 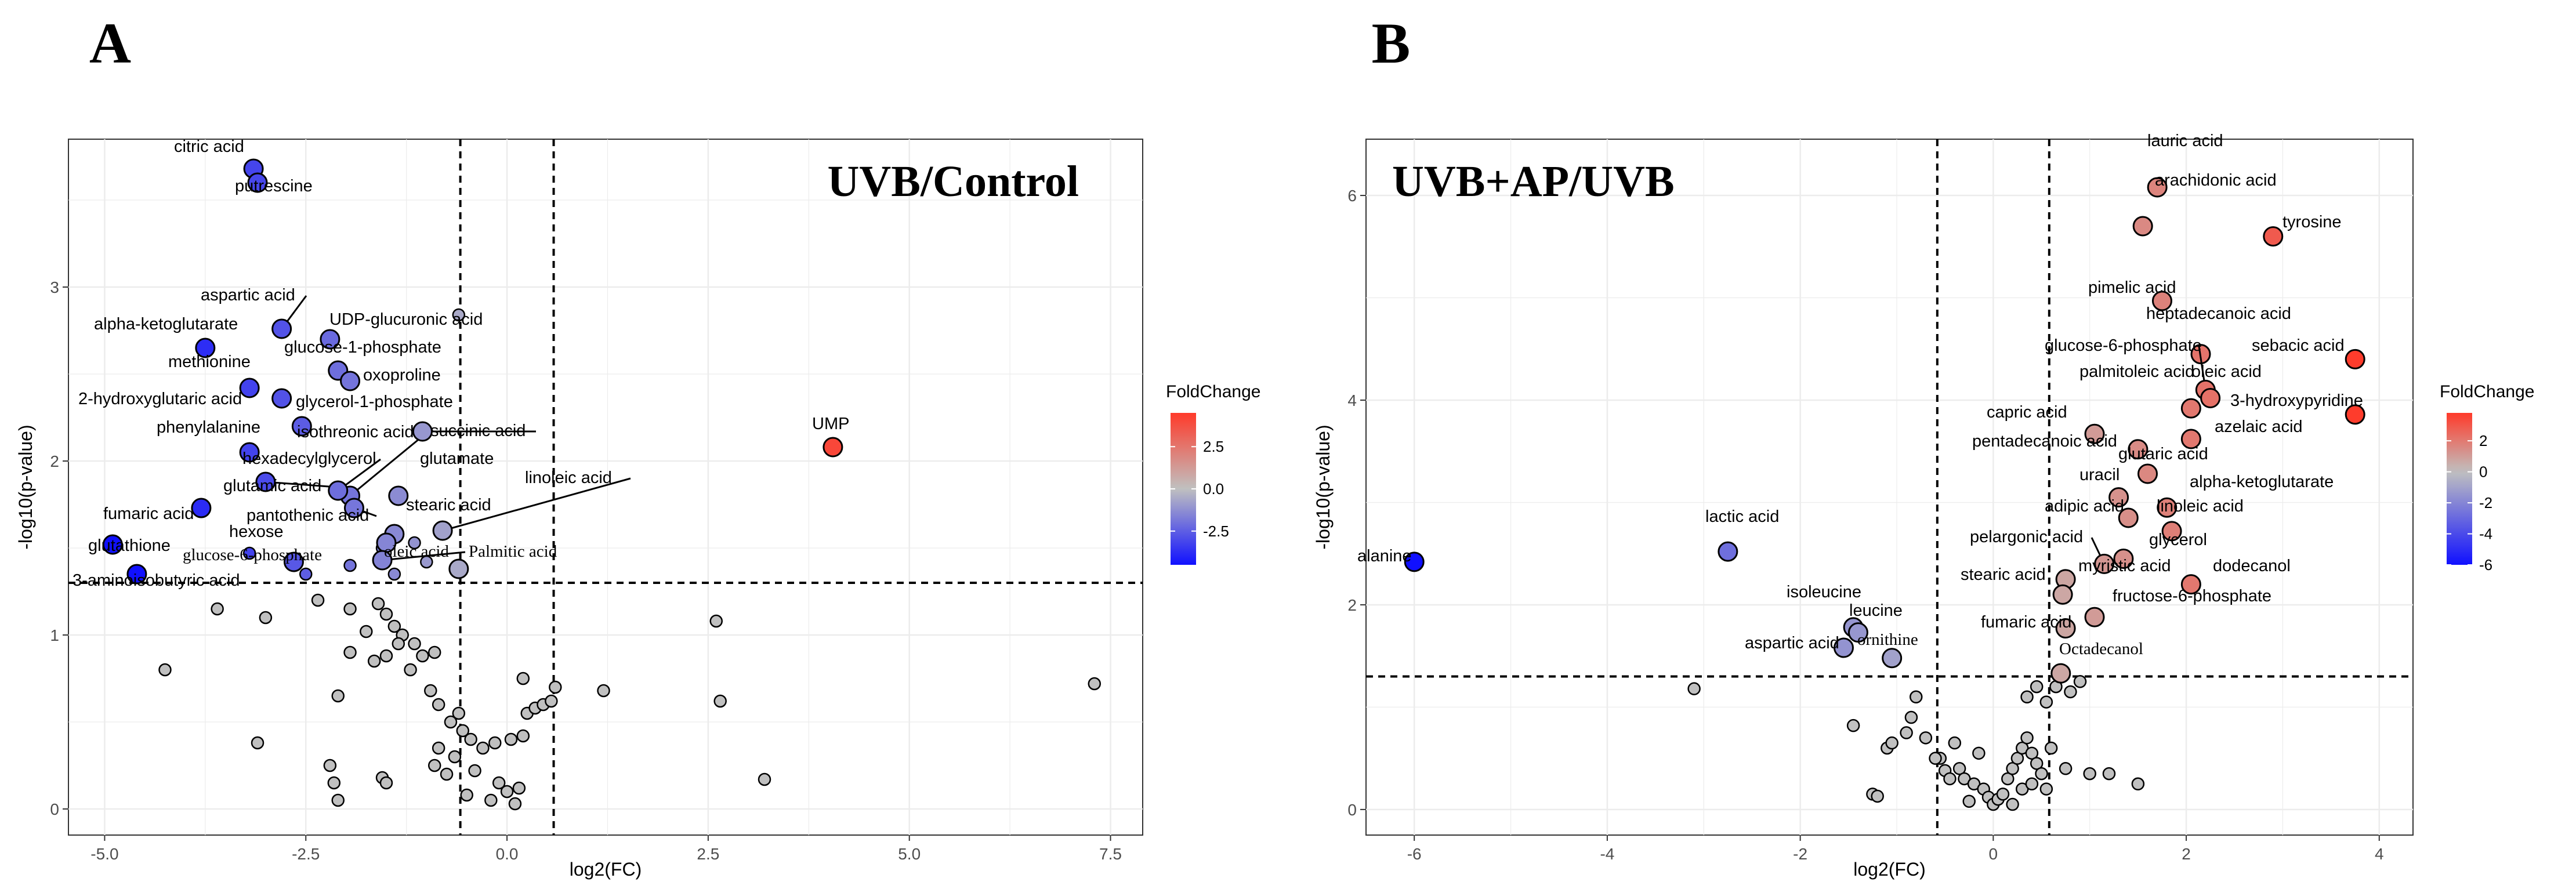 I want to click on x-tick-label: 4, so click(x=2379, y=854).